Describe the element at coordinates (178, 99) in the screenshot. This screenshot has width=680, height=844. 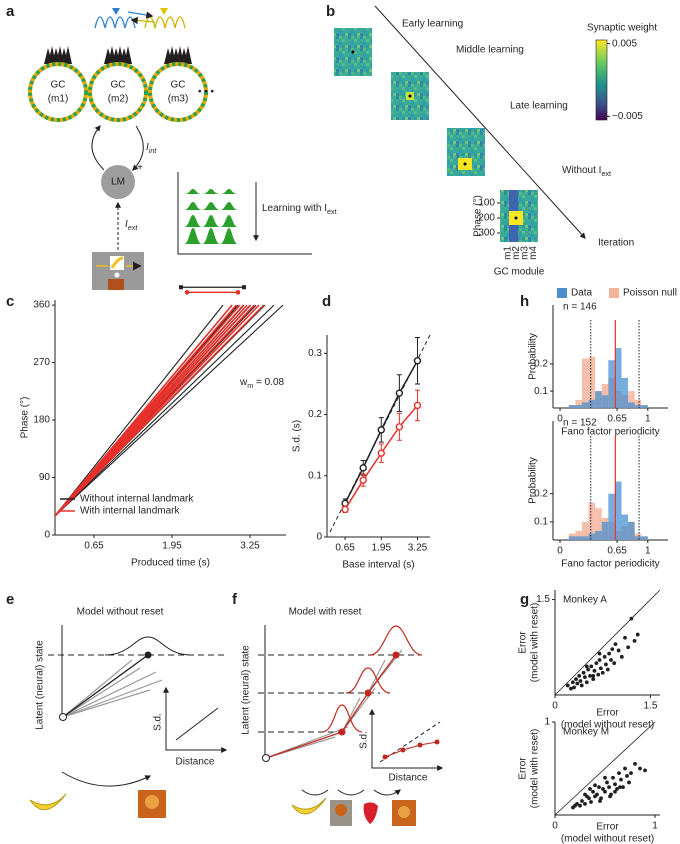
I see `module-label: (m3)` at that location.